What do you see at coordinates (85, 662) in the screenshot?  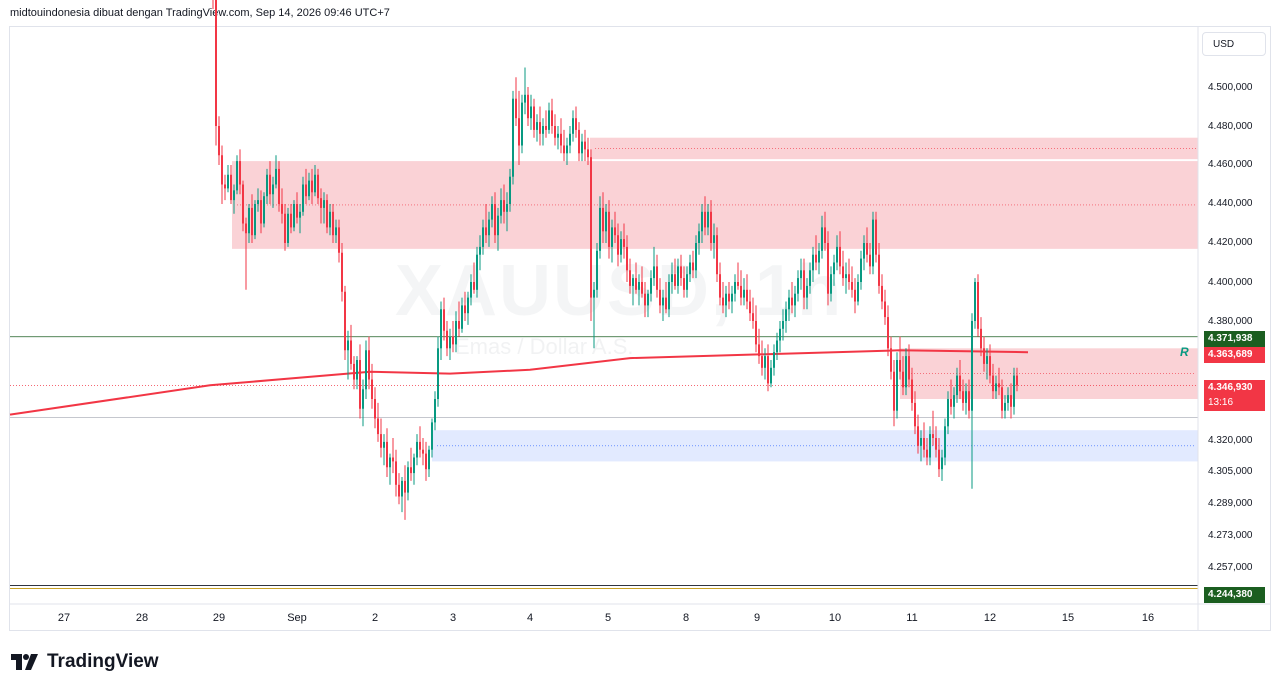 I see `tradingview-logo: TradingView` at bounding box center [85, 662].